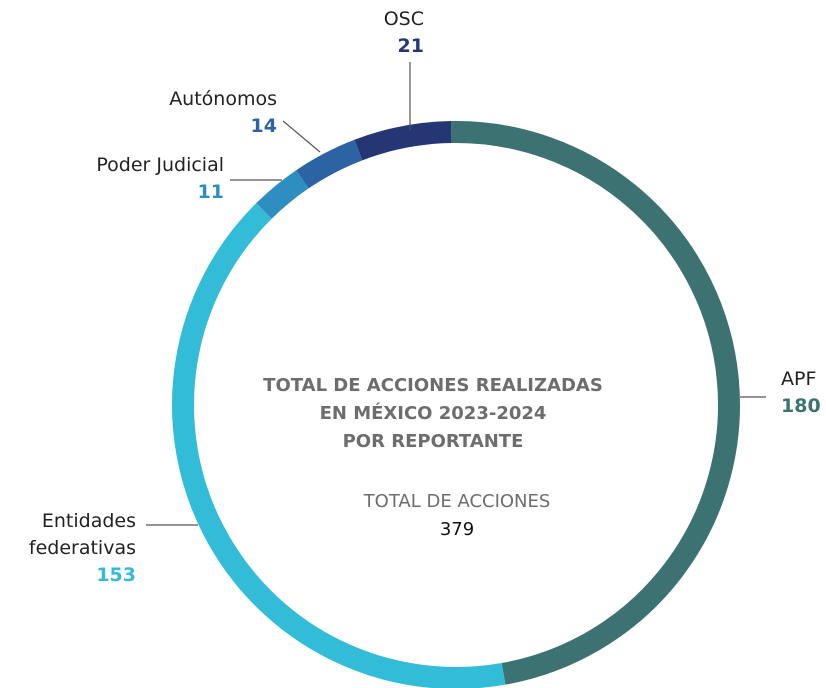  I want to click on title-line: POR REPORTANTE, so click(433, 441).